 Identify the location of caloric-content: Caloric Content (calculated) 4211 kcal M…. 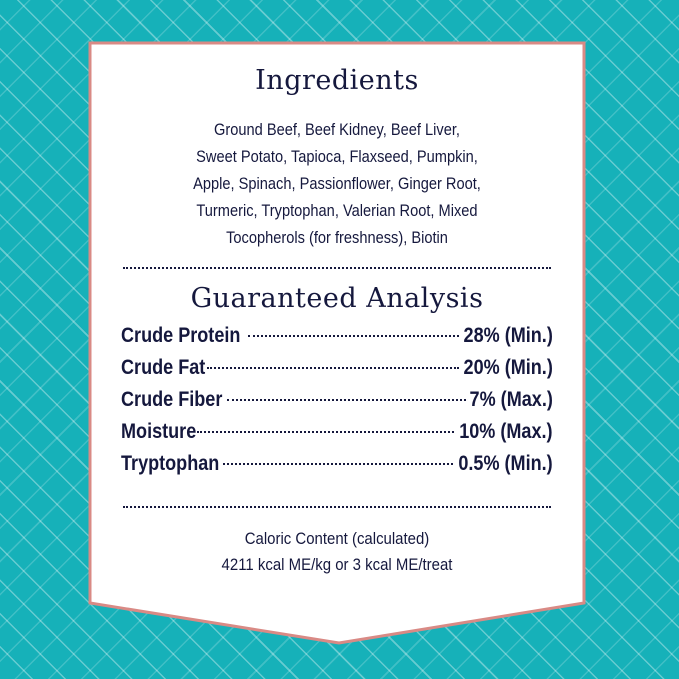
(337, 552).